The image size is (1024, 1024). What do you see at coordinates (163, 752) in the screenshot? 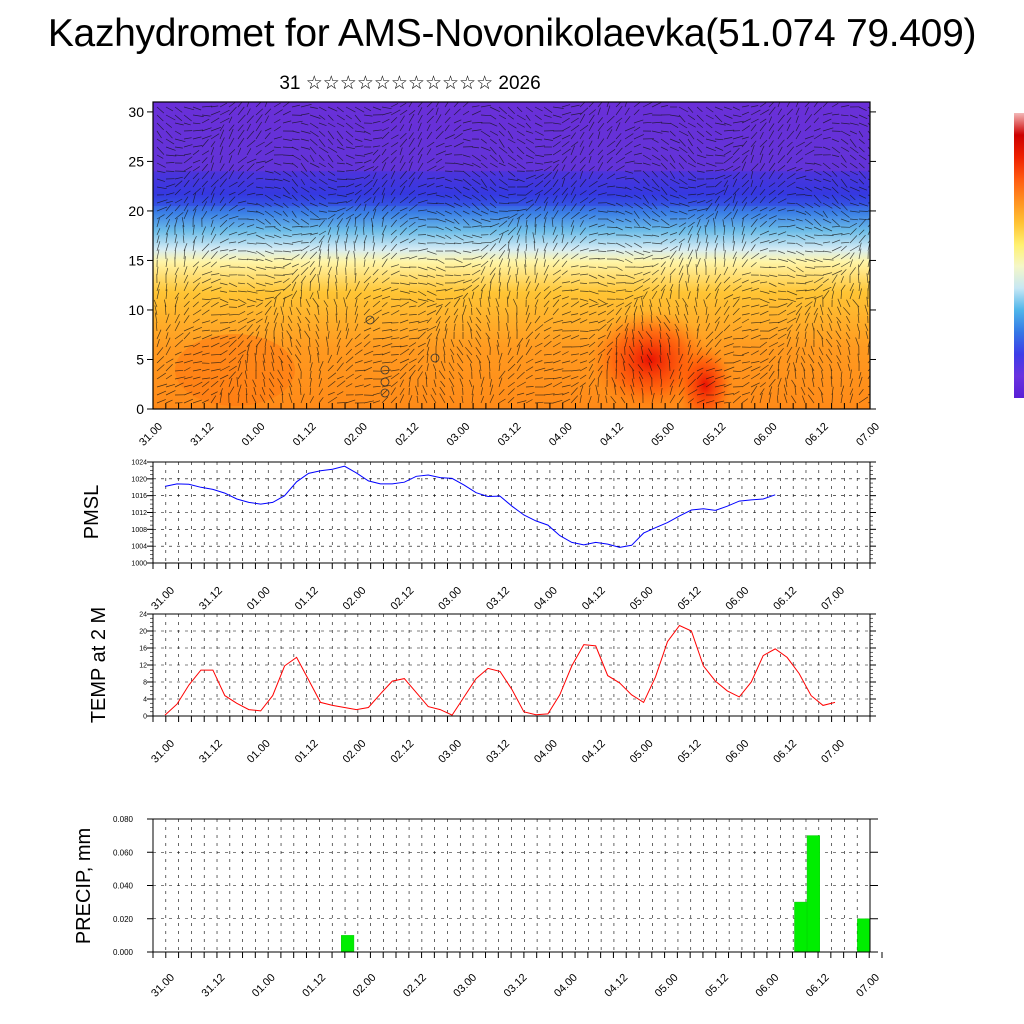
I see `x-tick-label: 31.00` at bounding box center [163, 752].